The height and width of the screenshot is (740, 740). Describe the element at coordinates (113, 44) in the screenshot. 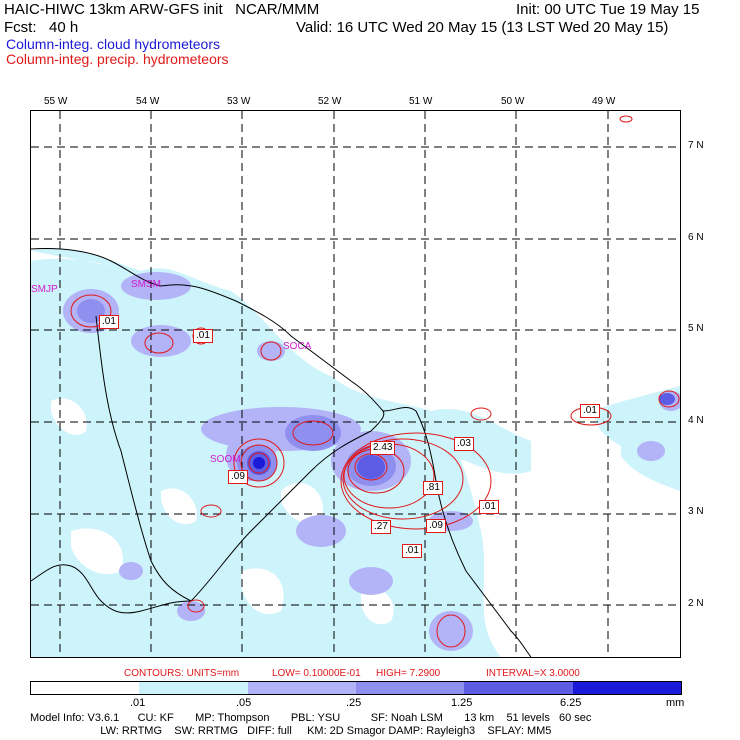

I see `cloud-field-label: Column-integ. cloud hydrometeors` at that location.